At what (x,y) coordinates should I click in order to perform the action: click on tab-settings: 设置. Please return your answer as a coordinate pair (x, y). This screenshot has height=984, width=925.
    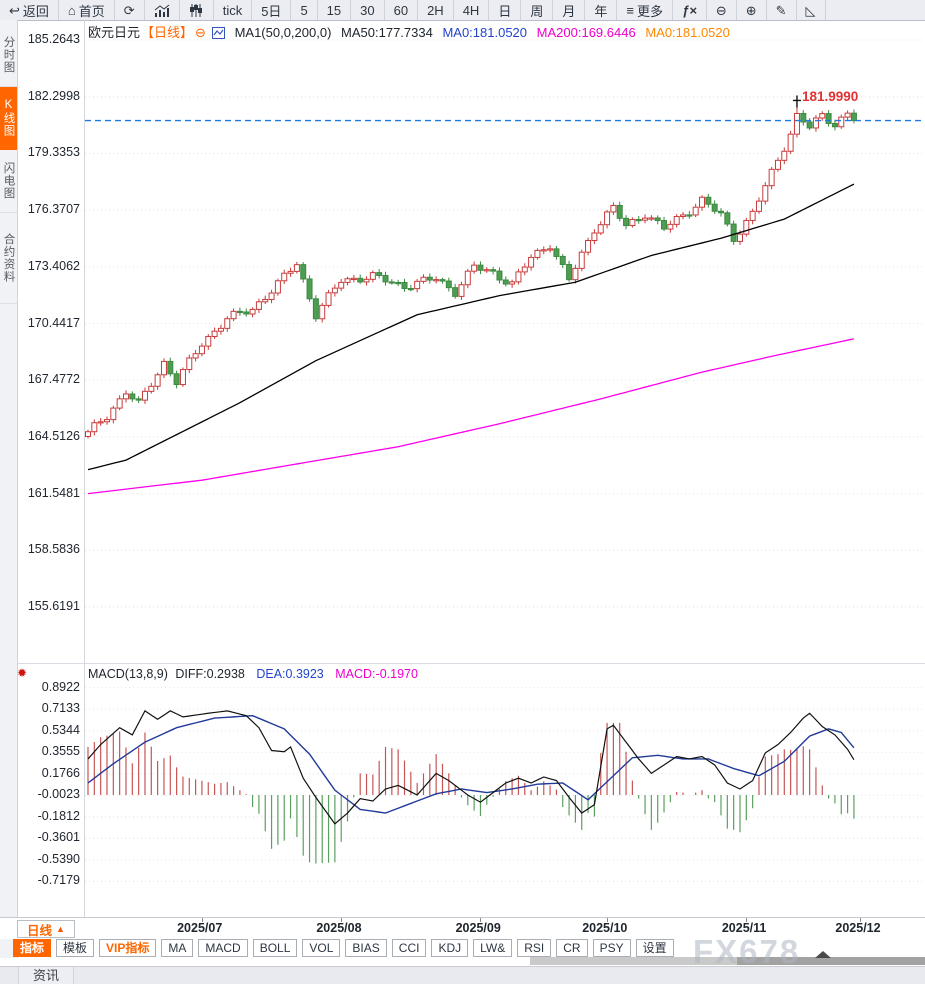
    Looking at the image, I should click on (654, 948).